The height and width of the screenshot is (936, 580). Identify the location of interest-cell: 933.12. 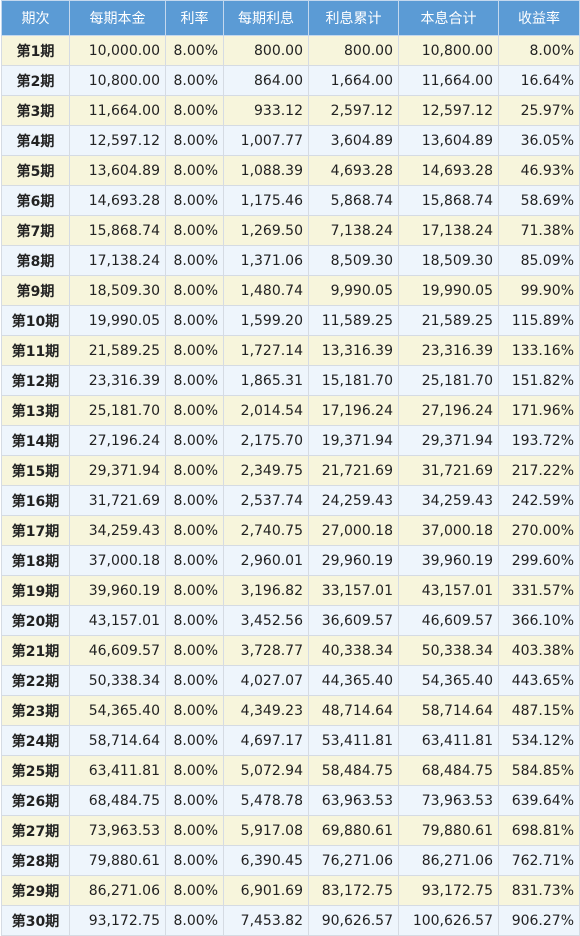
(266, 110).